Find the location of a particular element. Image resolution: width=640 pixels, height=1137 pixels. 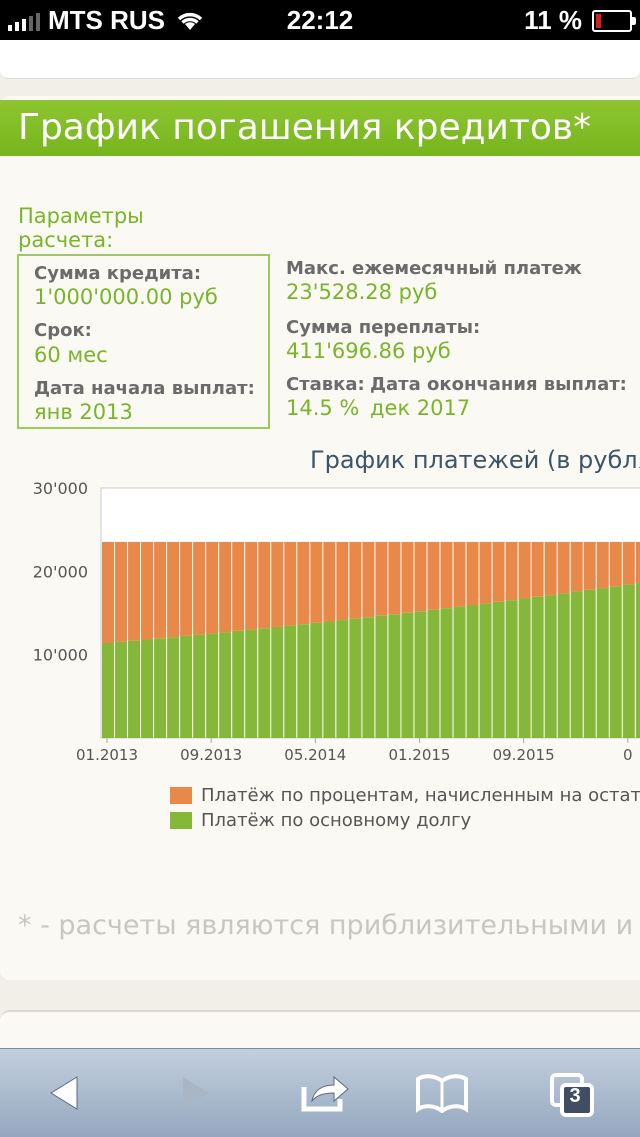

y-tick-label: 20'000 is located at coordinates (60, 571).